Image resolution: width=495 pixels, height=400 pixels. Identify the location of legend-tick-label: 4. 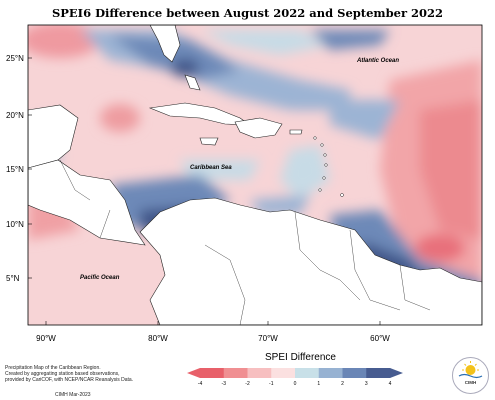
(390, 384).